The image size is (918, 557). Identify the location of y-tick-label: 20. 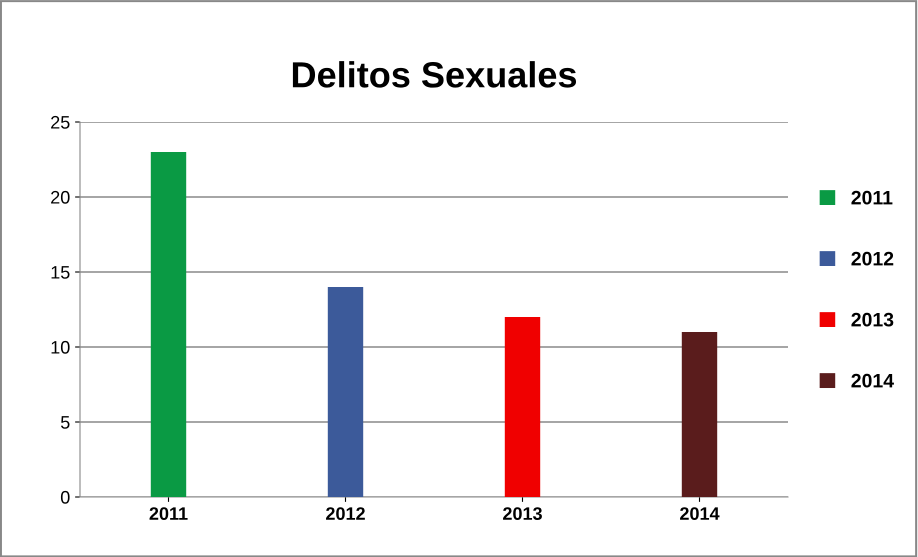
(60, 197).